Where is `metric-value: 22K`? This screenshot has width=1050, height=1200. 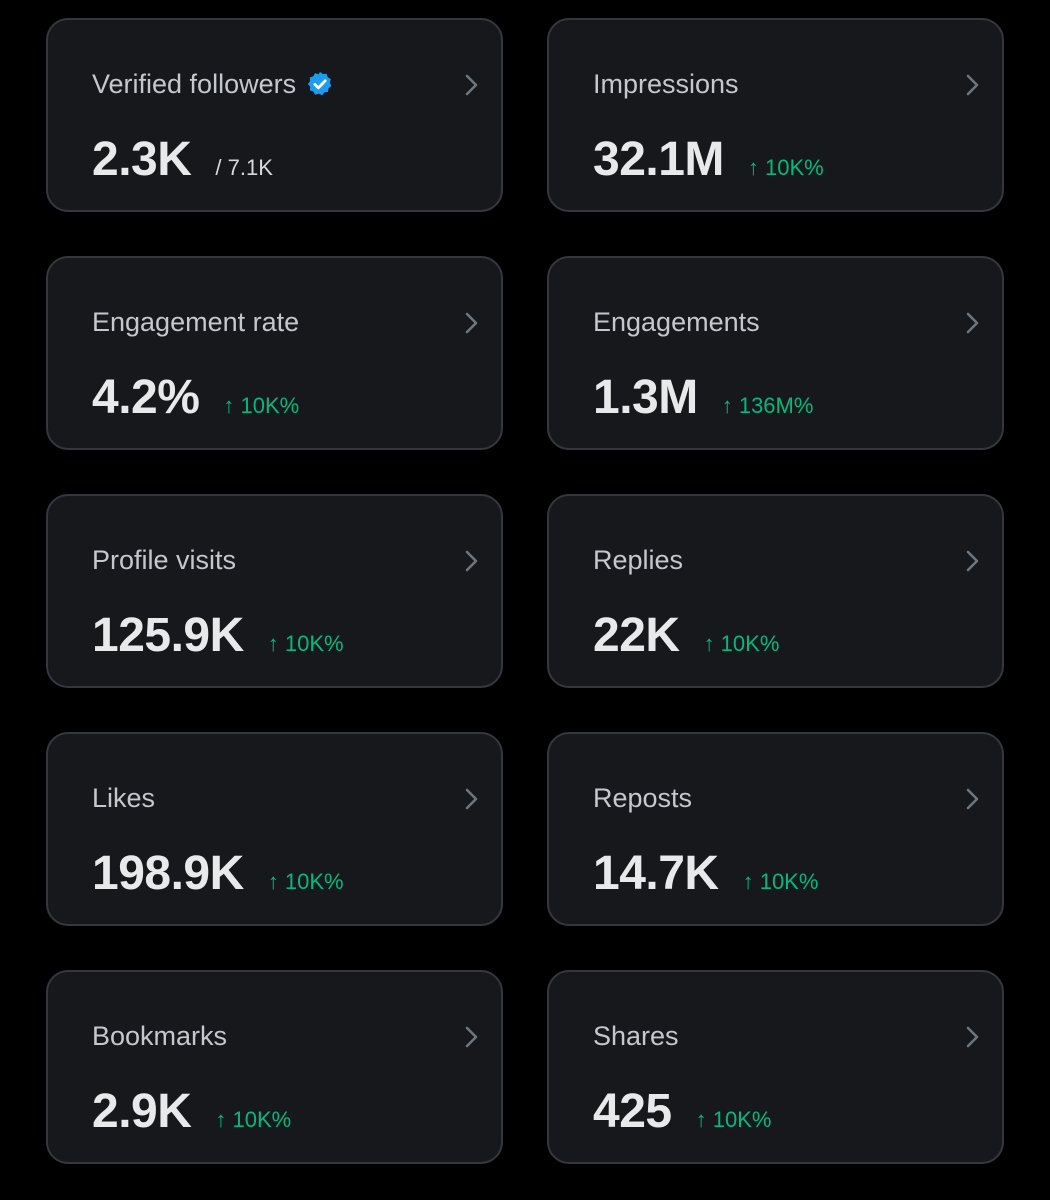
metric-value: 22K is located at coordinates (636, 635).